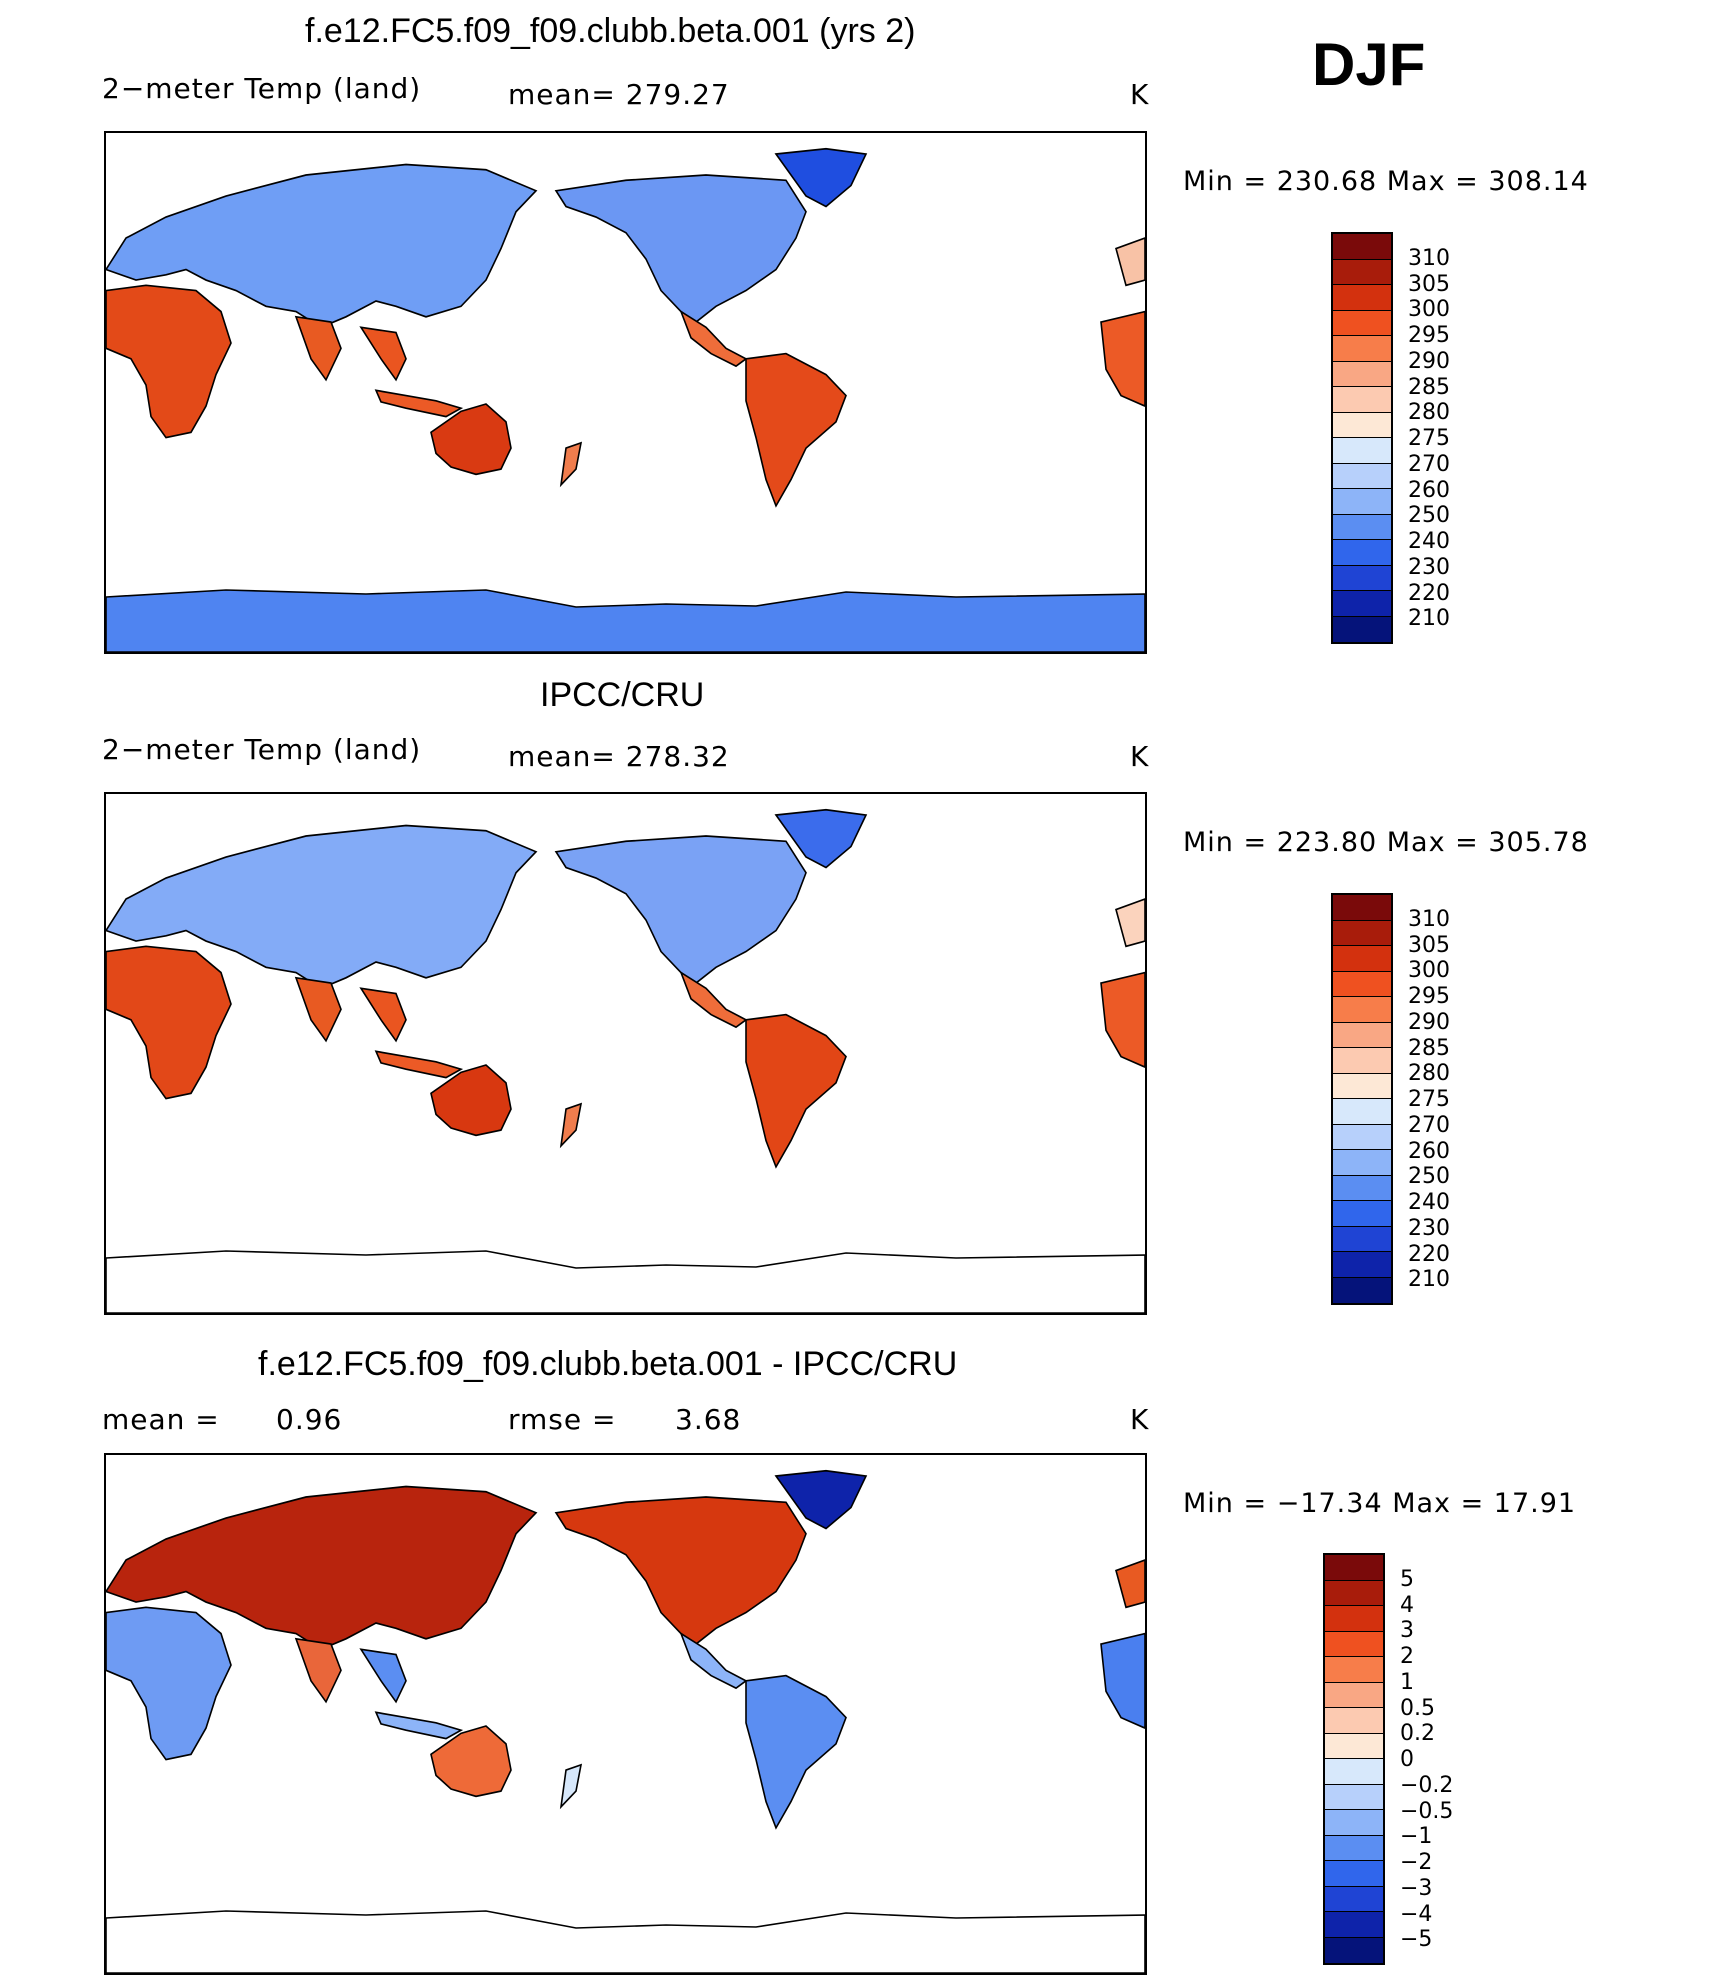 The width and height of the screenshot is (1710, 1979). Describe the element at coordinates (1429, 490) in the screenshot. I see `colorbar-tick-label: 260` at that location.